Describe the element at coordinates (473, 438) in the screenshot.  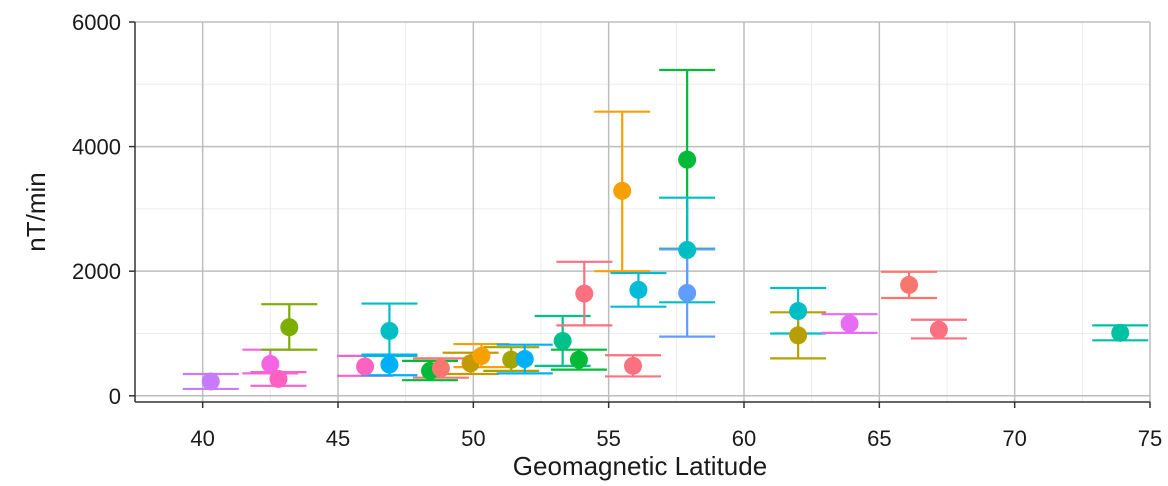
I see `x-tick-label: 50` at that location.